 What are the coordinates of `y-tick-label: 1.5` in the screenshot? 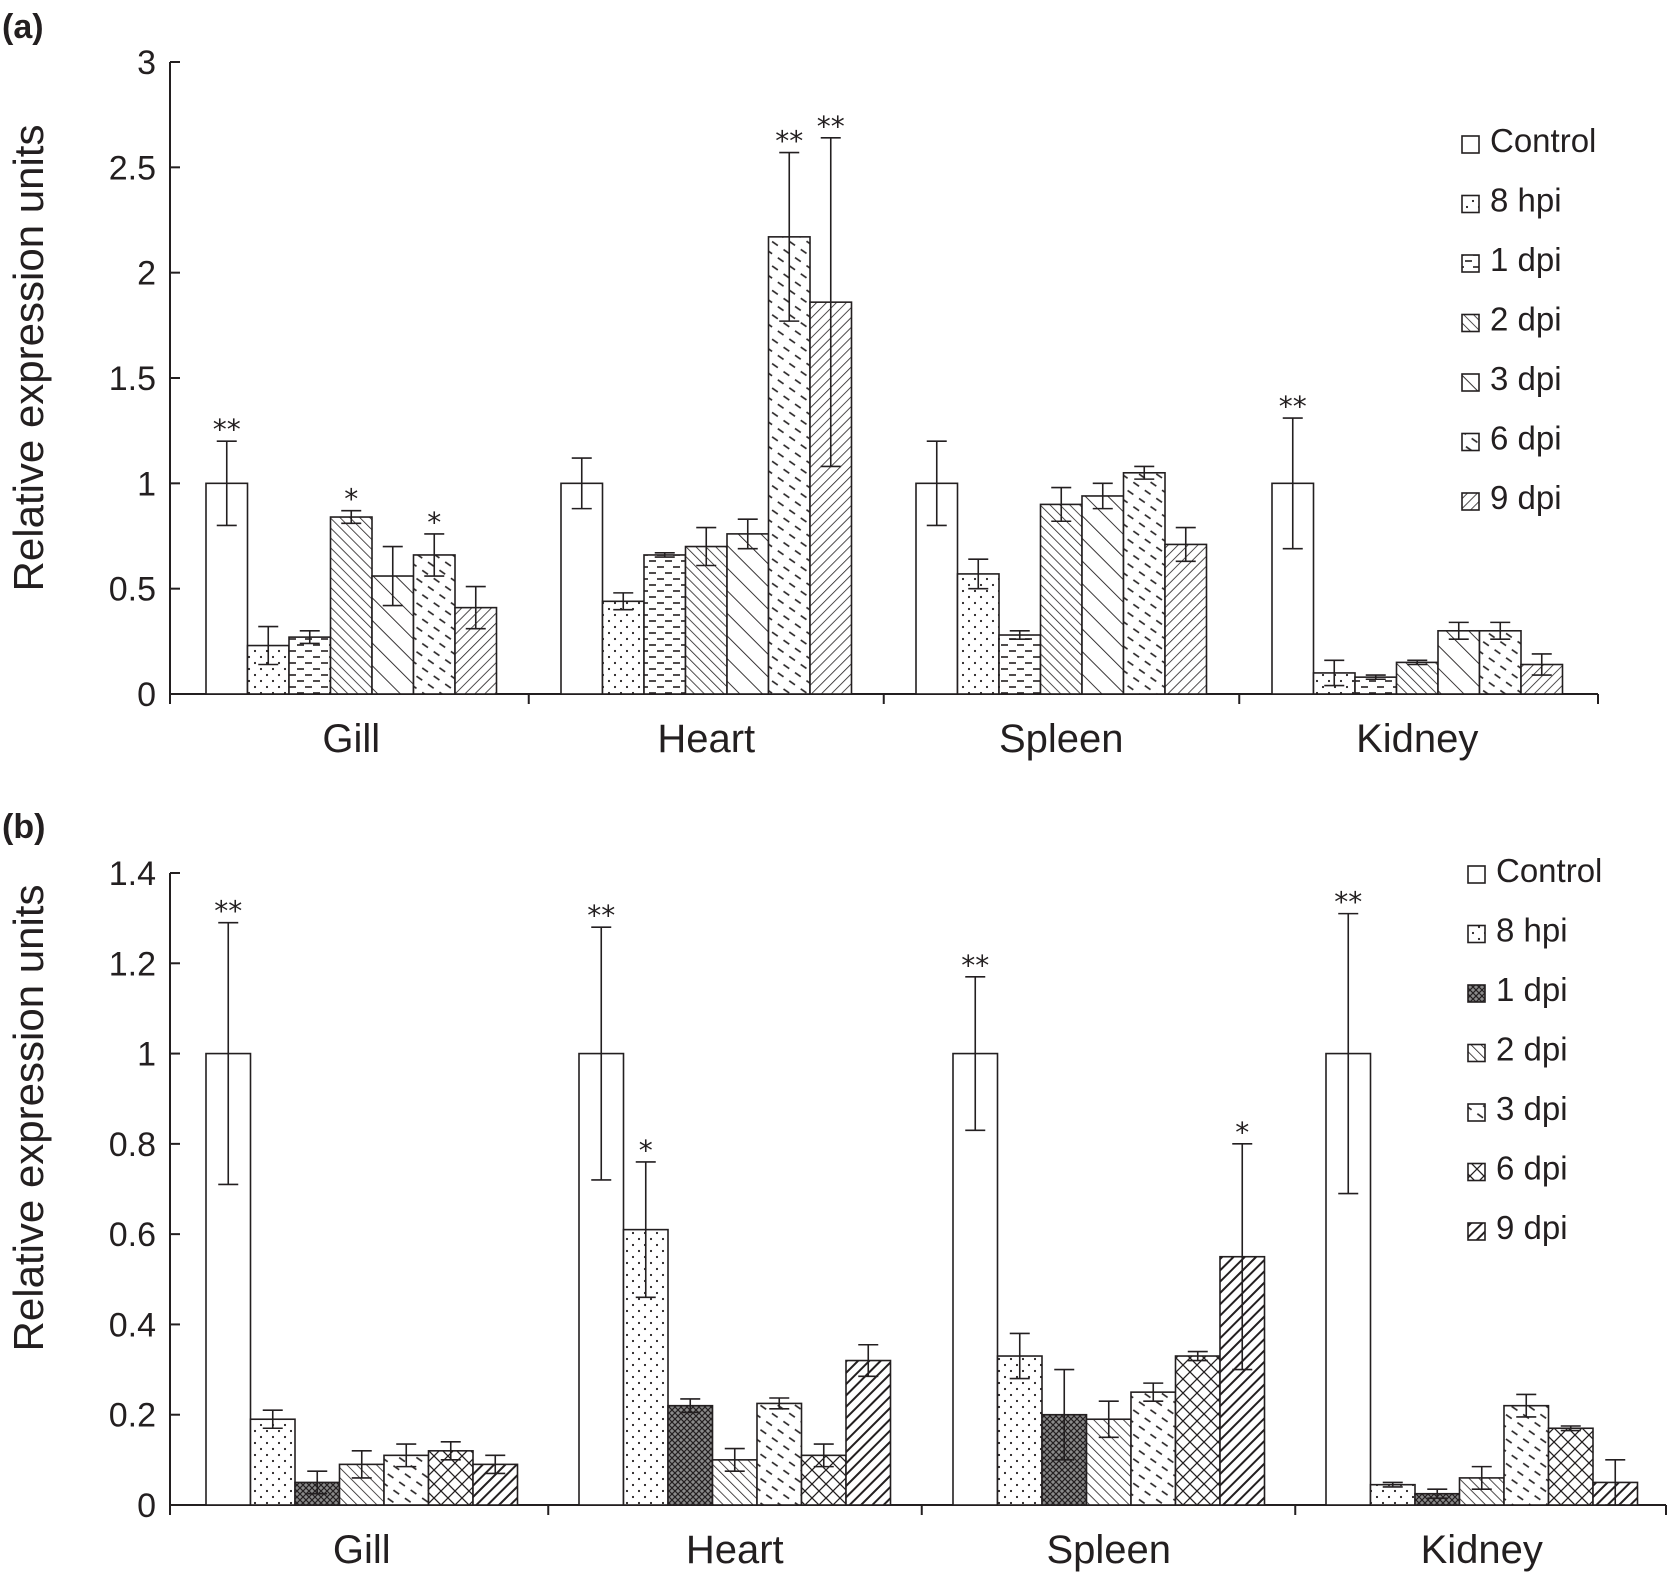 It's located at (132, 379).